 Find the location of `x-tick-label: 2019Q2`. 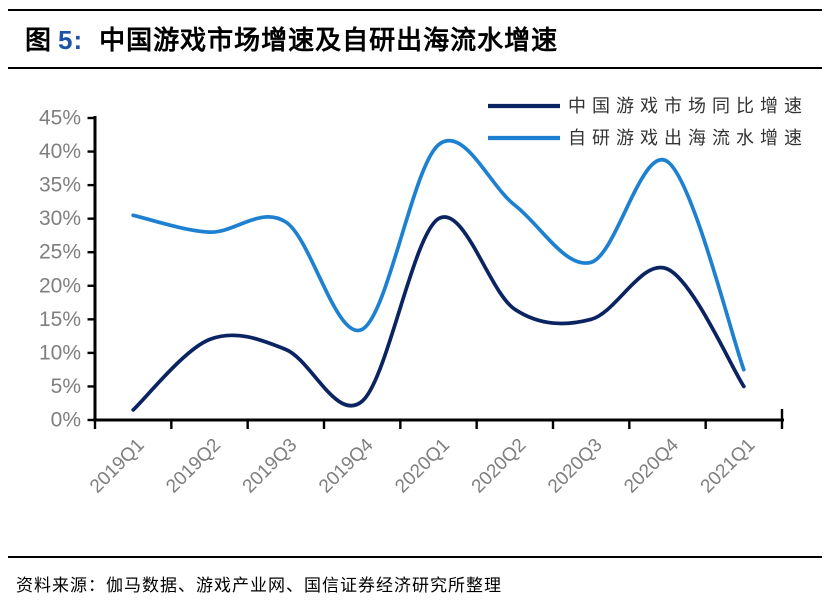

x-tick-label: 2019Q2 is located at coordinates (193, 466).